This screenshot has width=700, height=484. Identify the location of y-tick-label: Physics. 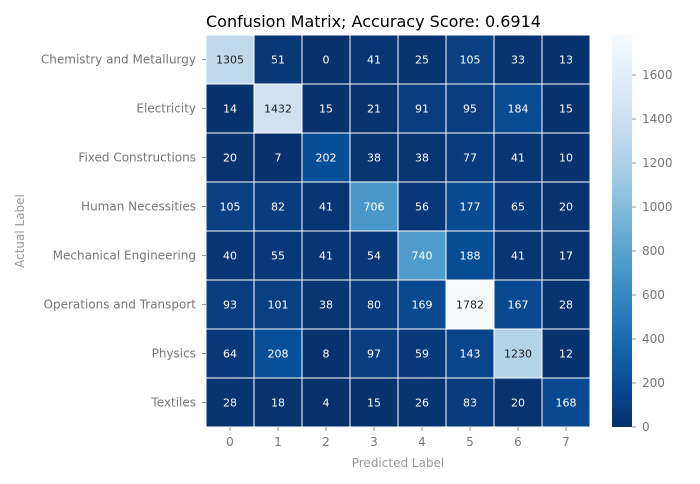
(174, 354).